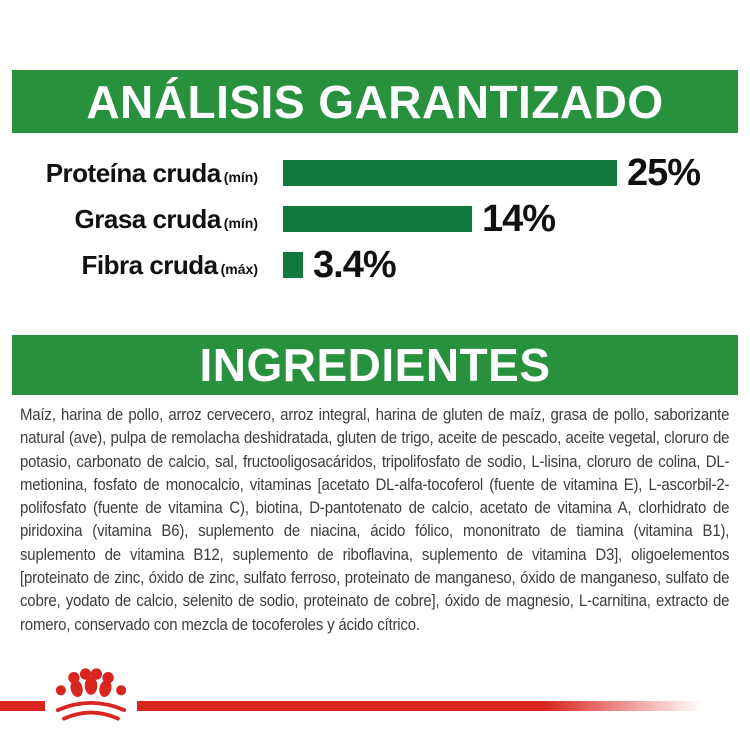 Image resolution: width=750 pixels, height=750 pixels. I want to click on royal-canin-crown-icon, so click(91, 694).